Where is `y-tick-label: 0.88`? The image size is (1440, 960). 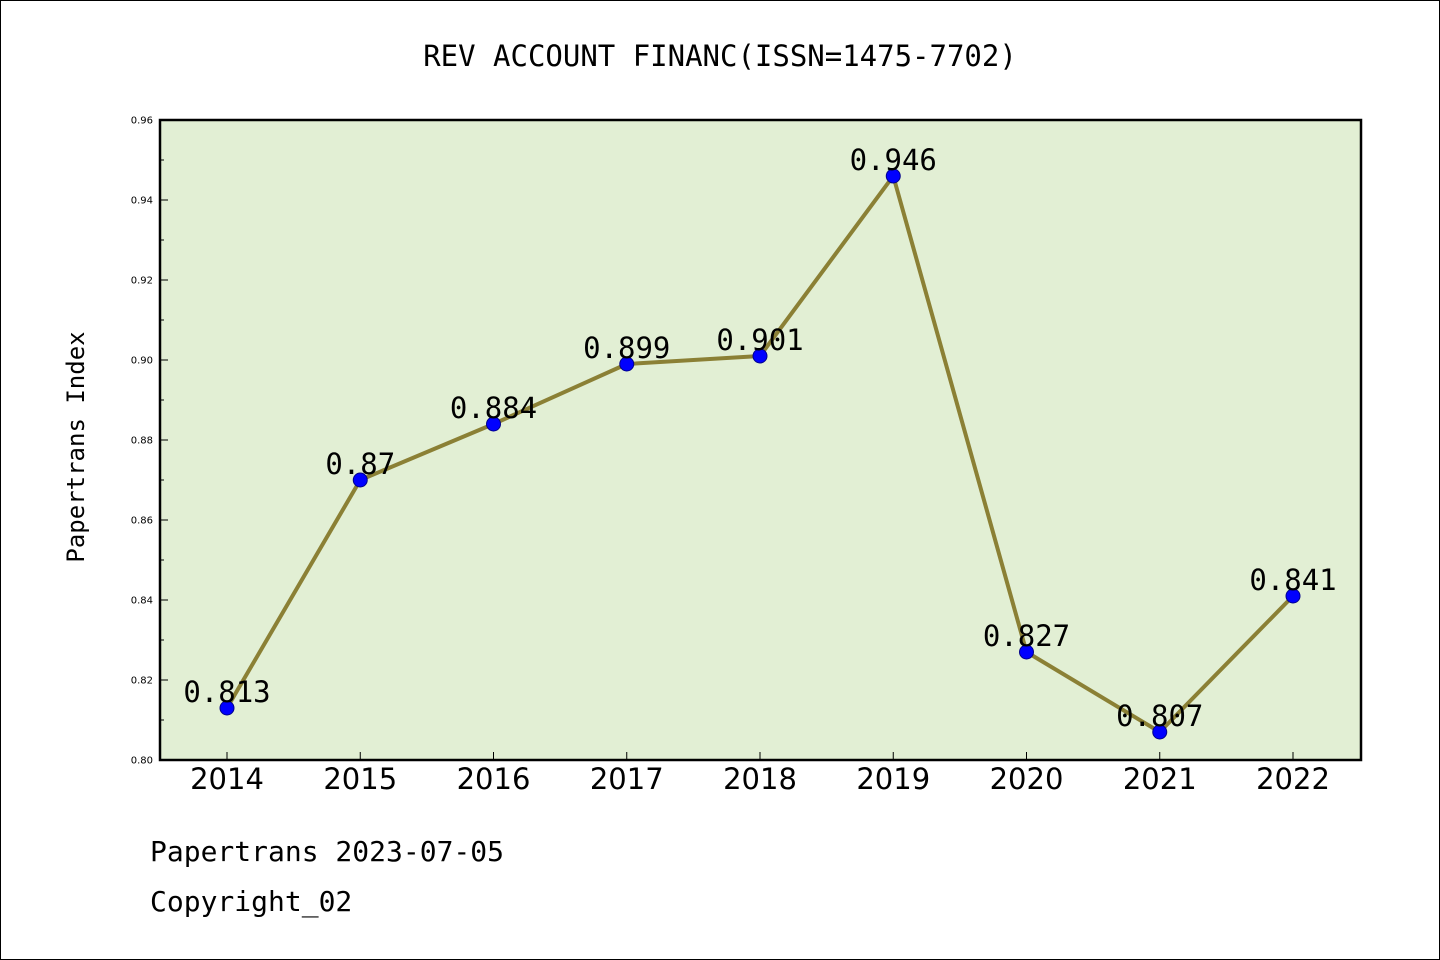 y-tick-label: 0.88 is located at coordinates (142, 441).